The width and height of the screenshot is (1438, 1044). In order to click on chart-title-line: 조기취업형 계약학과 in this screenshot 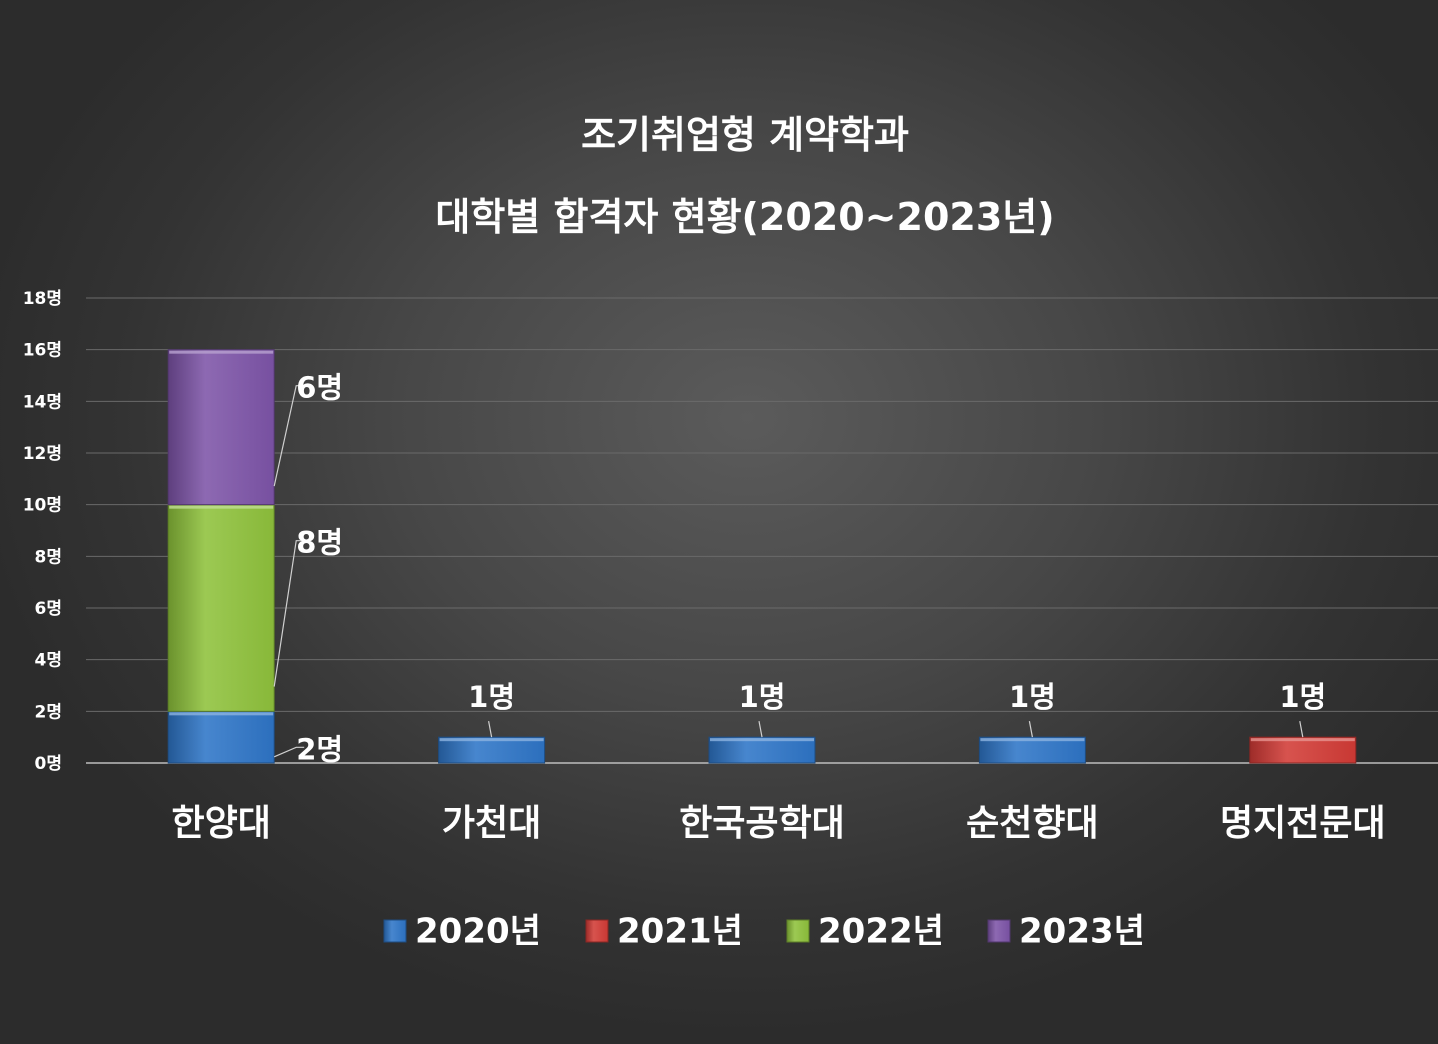, I will do `click(745, 135)`.